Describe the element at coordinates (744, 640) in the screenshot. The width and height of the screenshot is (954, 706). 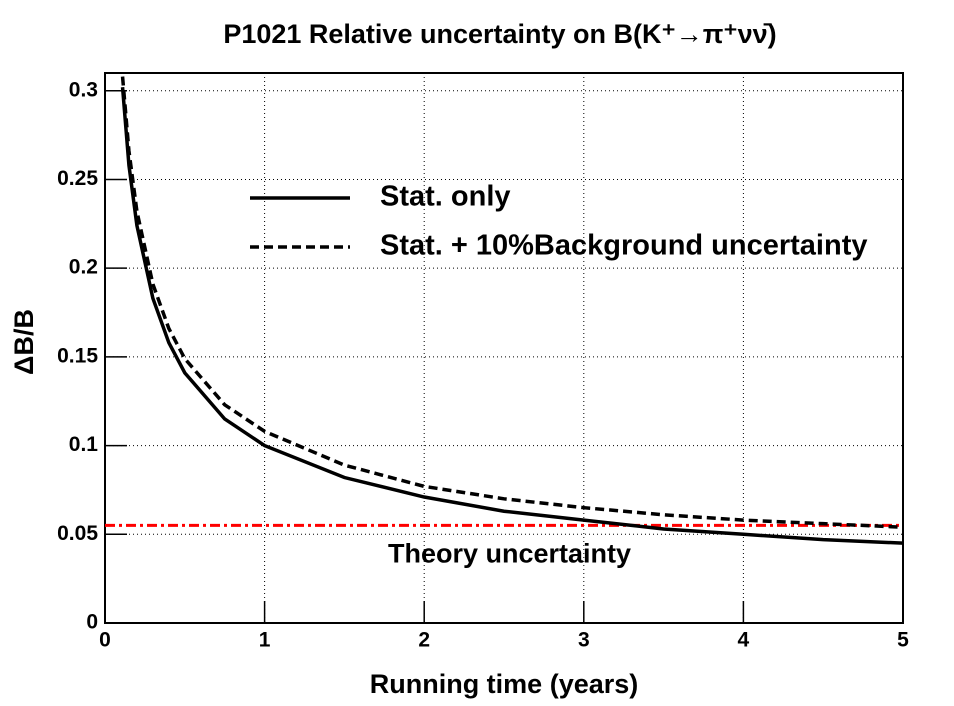
I see `x-tick-label: 4` at that location.